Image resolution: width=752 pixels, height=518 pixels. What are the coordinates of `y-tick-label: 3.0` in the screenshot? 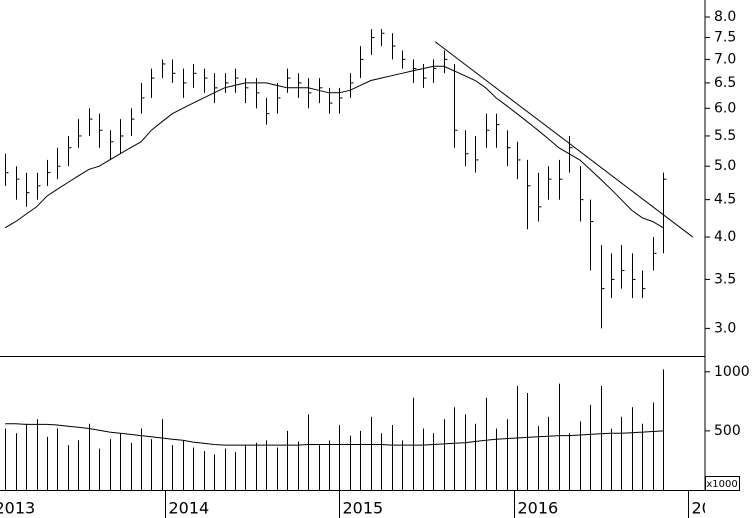 It's located at (725, 328).